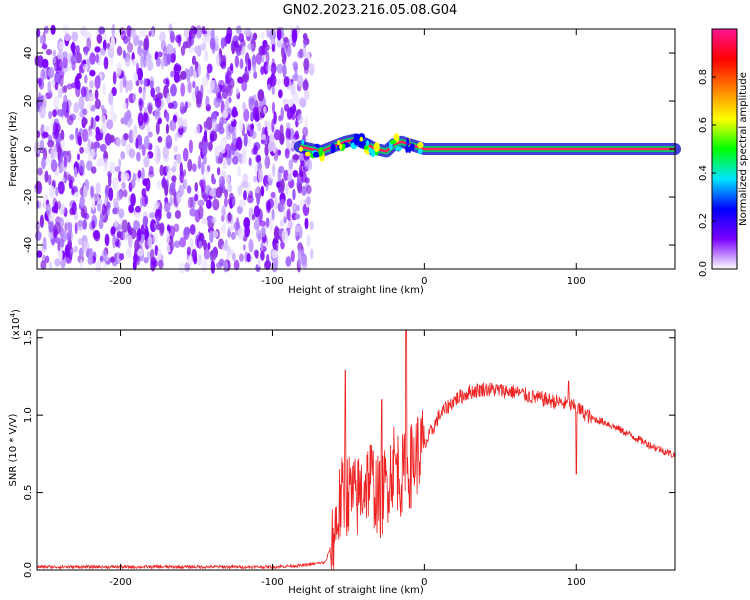  Describe the element at coordinates (28, 570) in the screenshot. I see `snr-y-tick-label: 0.0` at that location.